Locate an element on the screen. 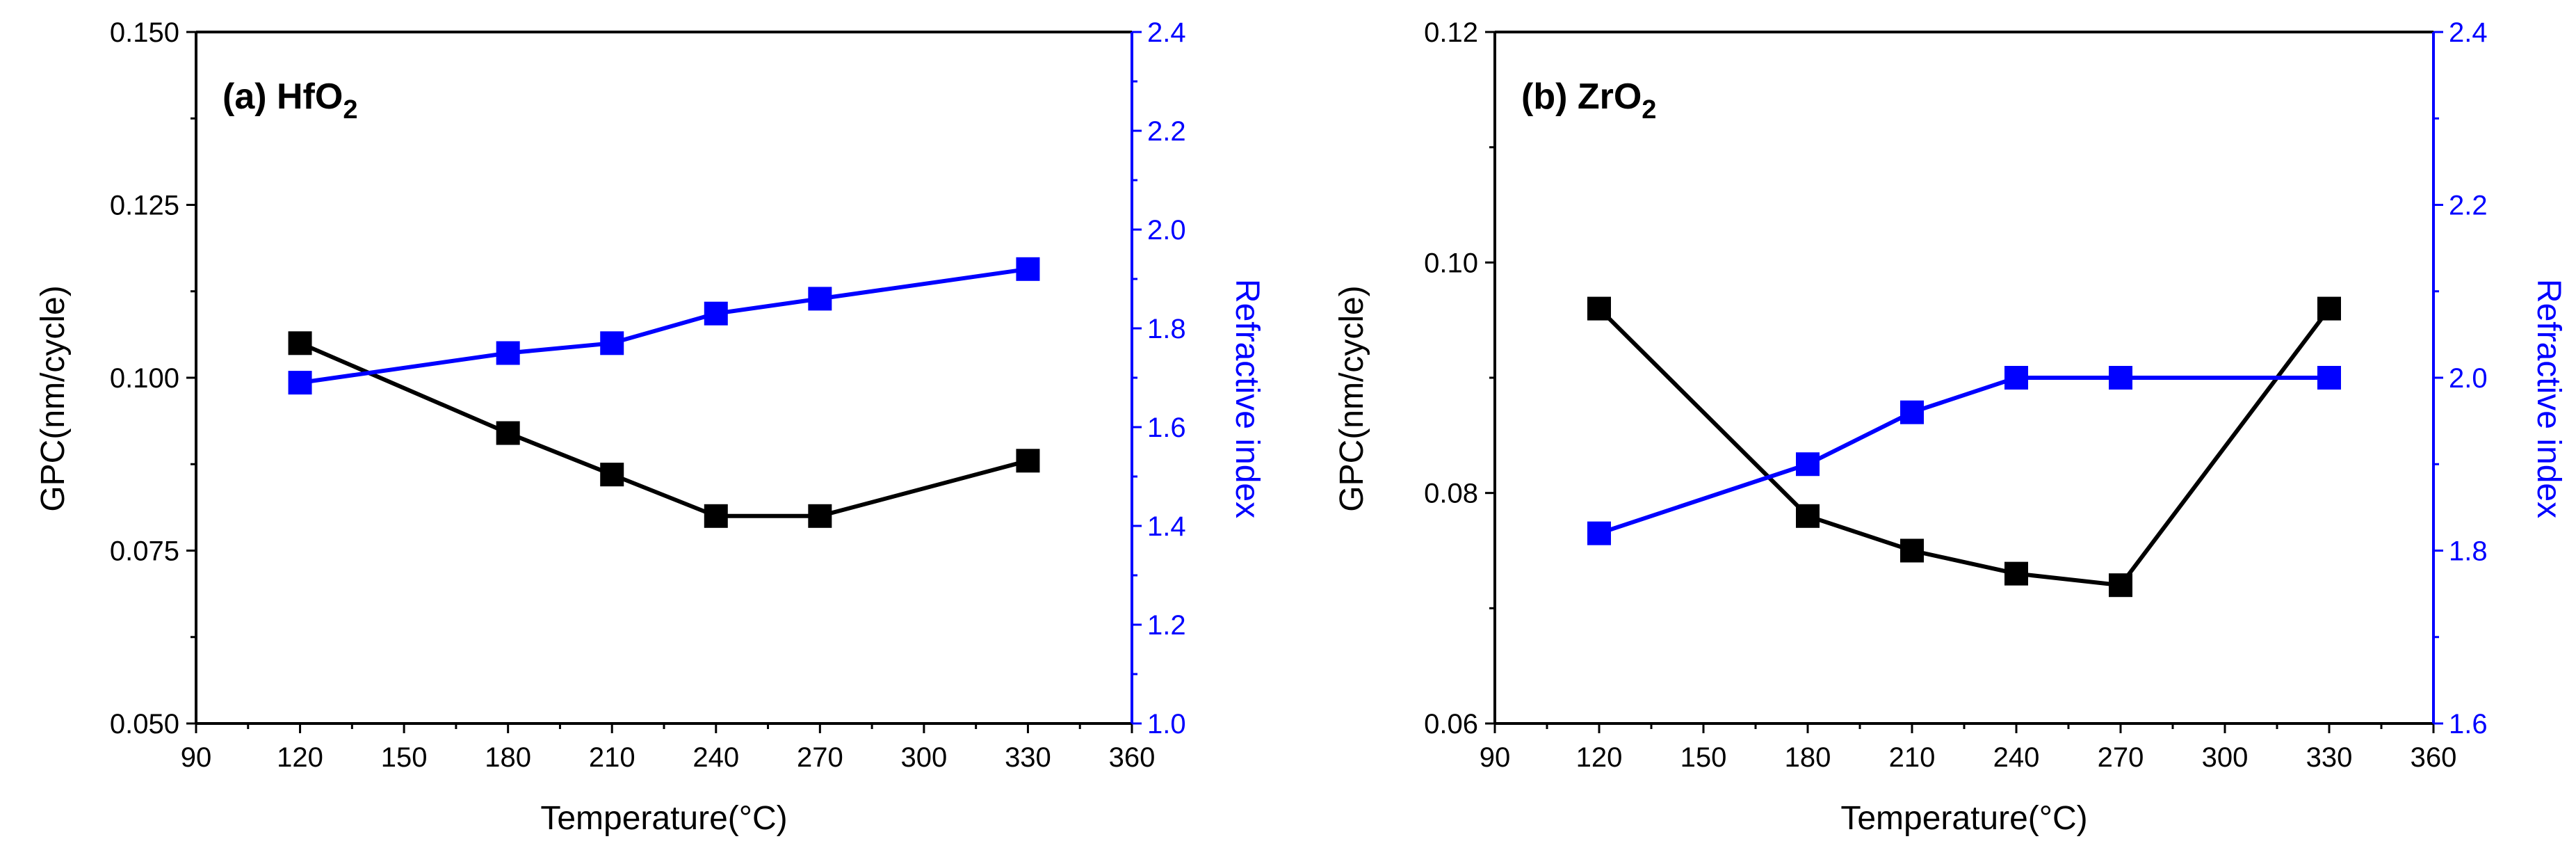  y2-tick-label: 1.4 is located at coordinates (1166, 526).